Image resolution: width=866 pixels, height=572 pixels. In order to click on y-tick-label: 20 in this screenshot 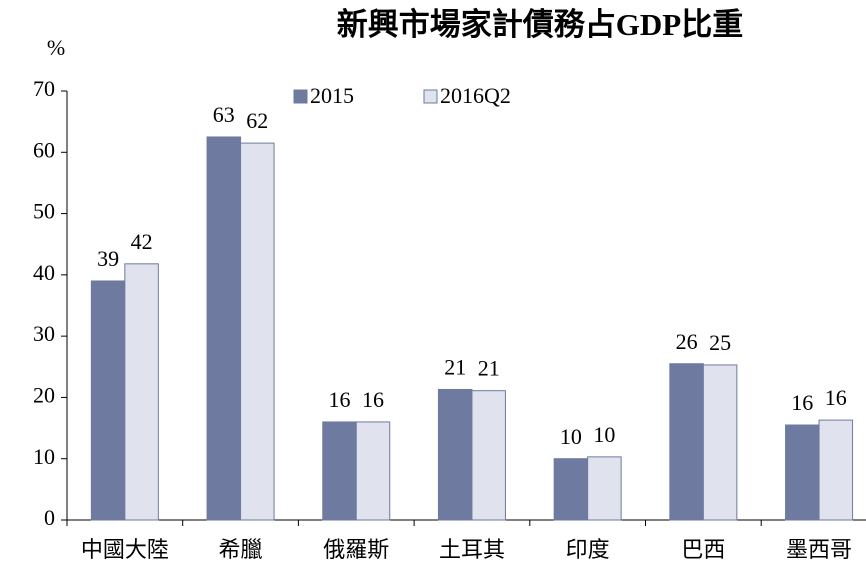, I will do `click(44, 394)`.